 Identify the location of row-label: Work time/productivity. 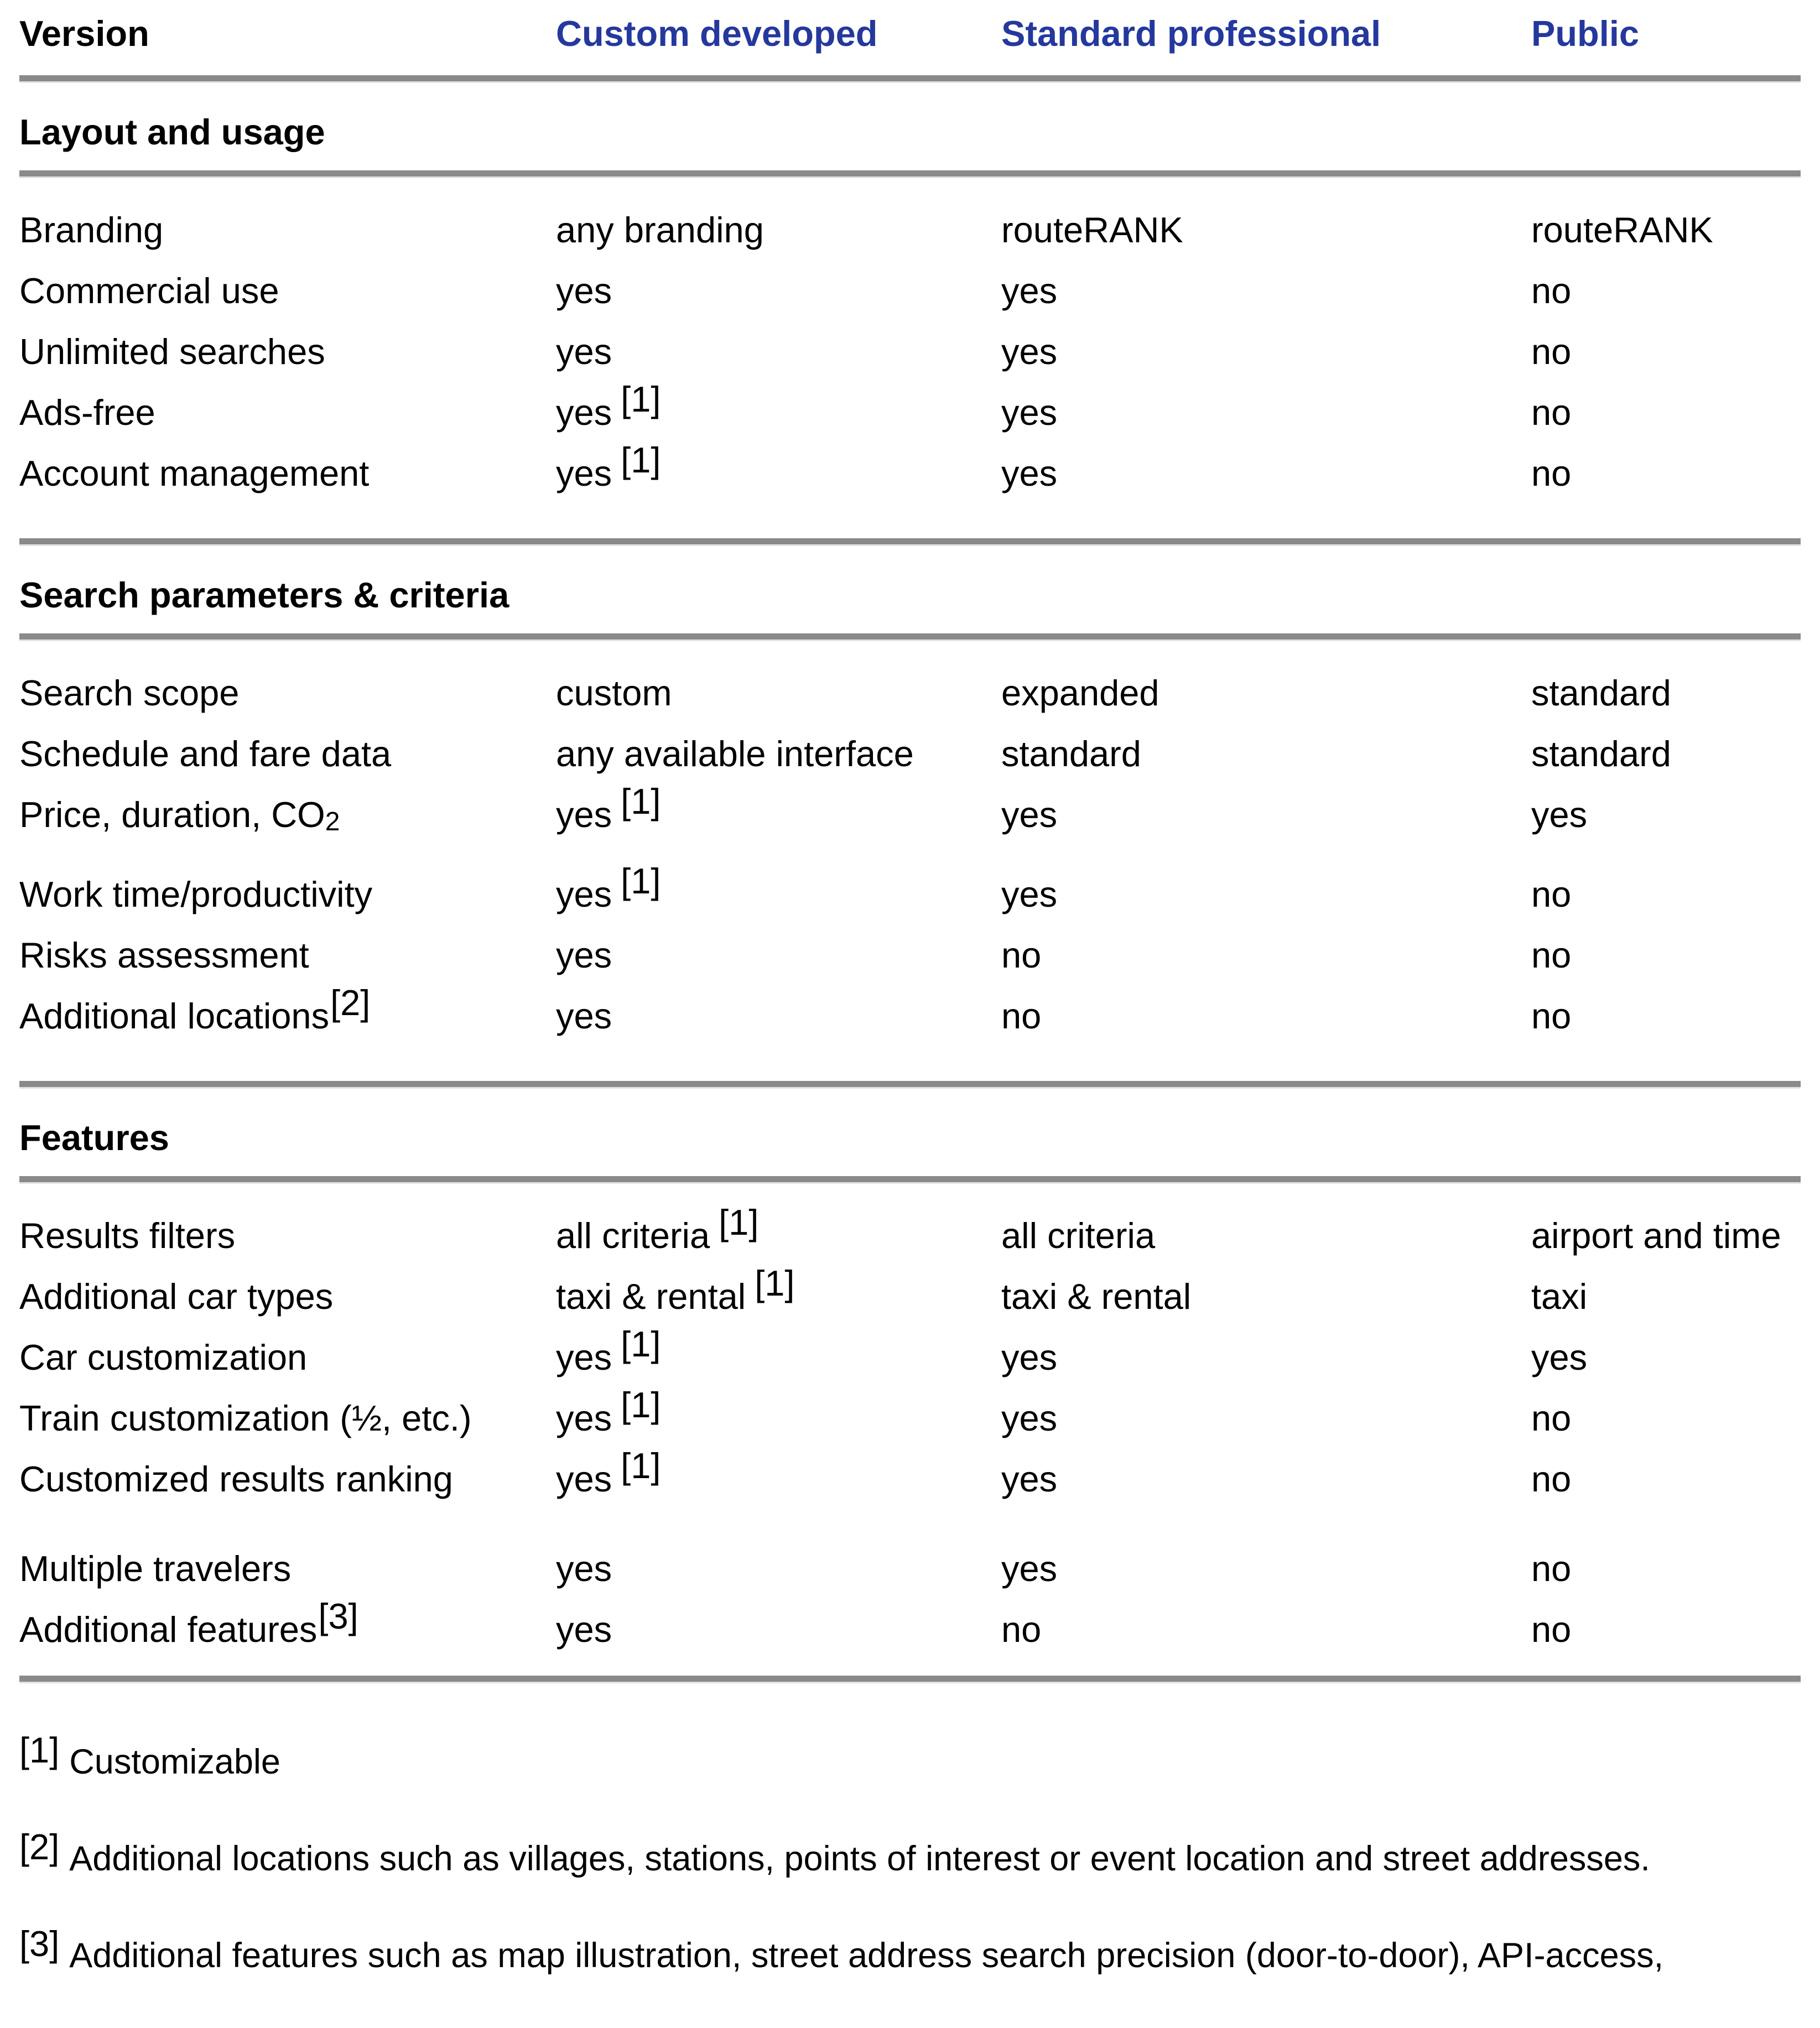
(287, 895).